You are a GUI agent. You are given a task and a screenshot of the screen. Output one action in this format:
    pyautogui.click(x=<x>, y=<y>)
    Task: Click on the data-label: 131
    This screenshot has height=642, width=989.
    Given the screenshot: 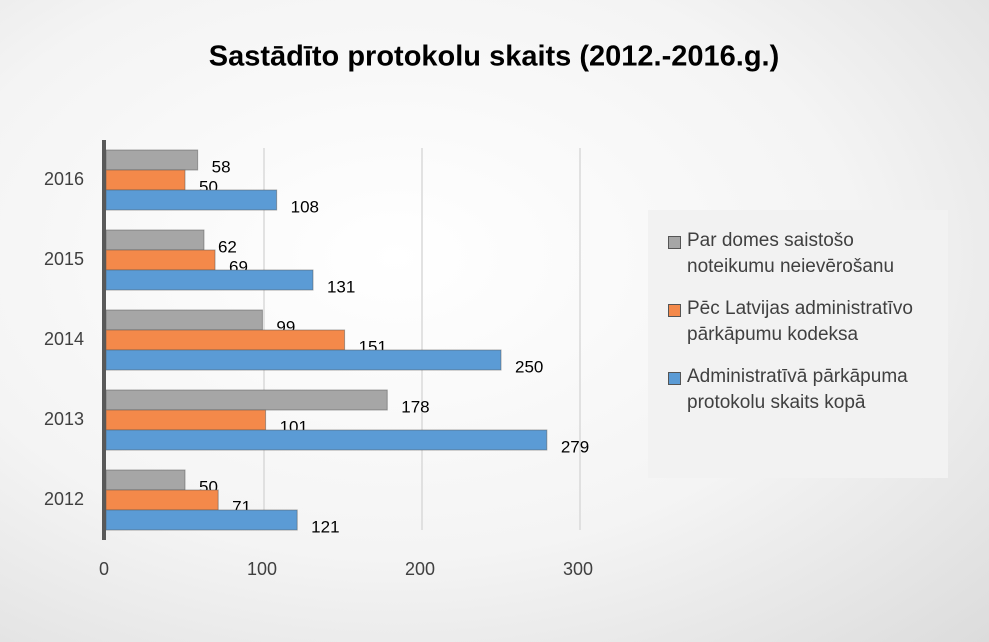 What is the action you would take?
    pyautogui.click(x=341, y=286)
    